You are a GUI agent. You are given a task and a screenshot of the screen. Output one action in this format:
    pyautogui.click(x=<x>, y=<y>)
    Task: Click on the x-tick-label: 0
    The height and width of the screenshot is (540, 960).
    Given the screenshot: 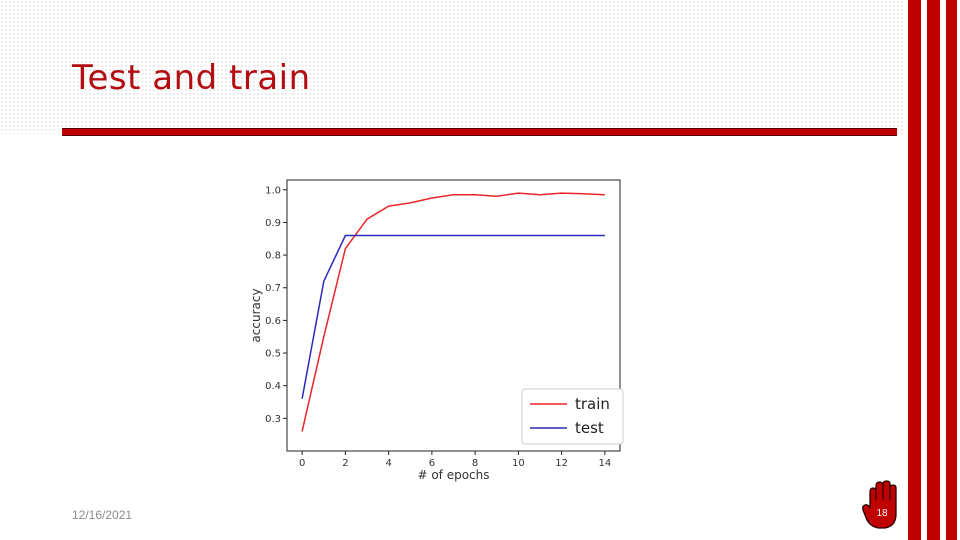 What is the action you would take?
    pyautogui.click(x=302, y=463)
    